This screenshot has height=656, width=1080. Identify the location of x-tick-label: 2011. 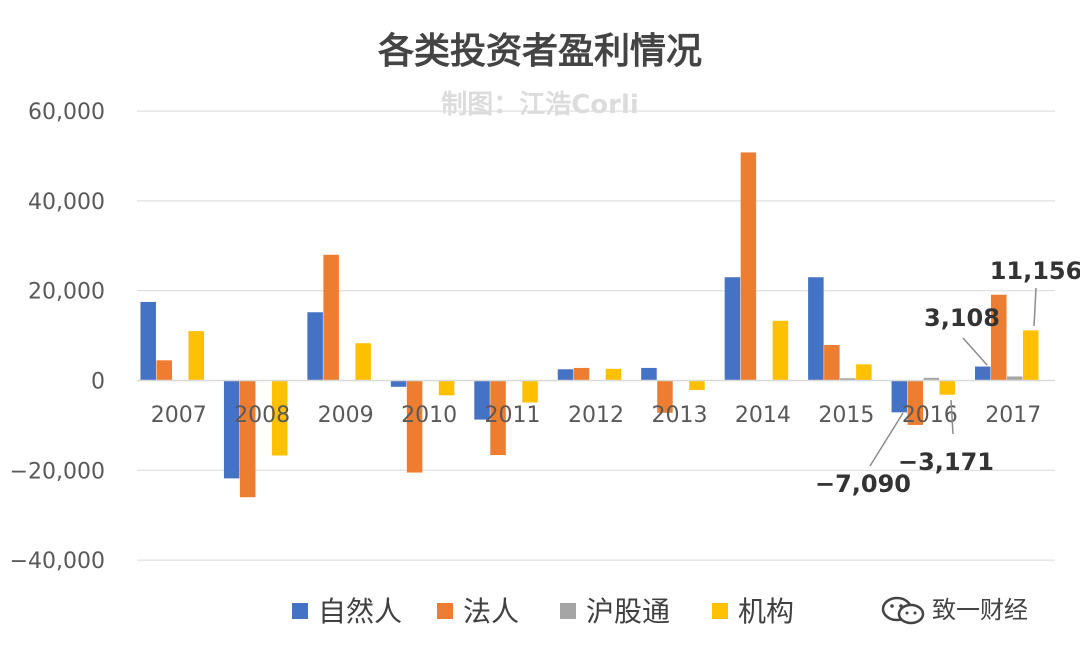
(513, 415).